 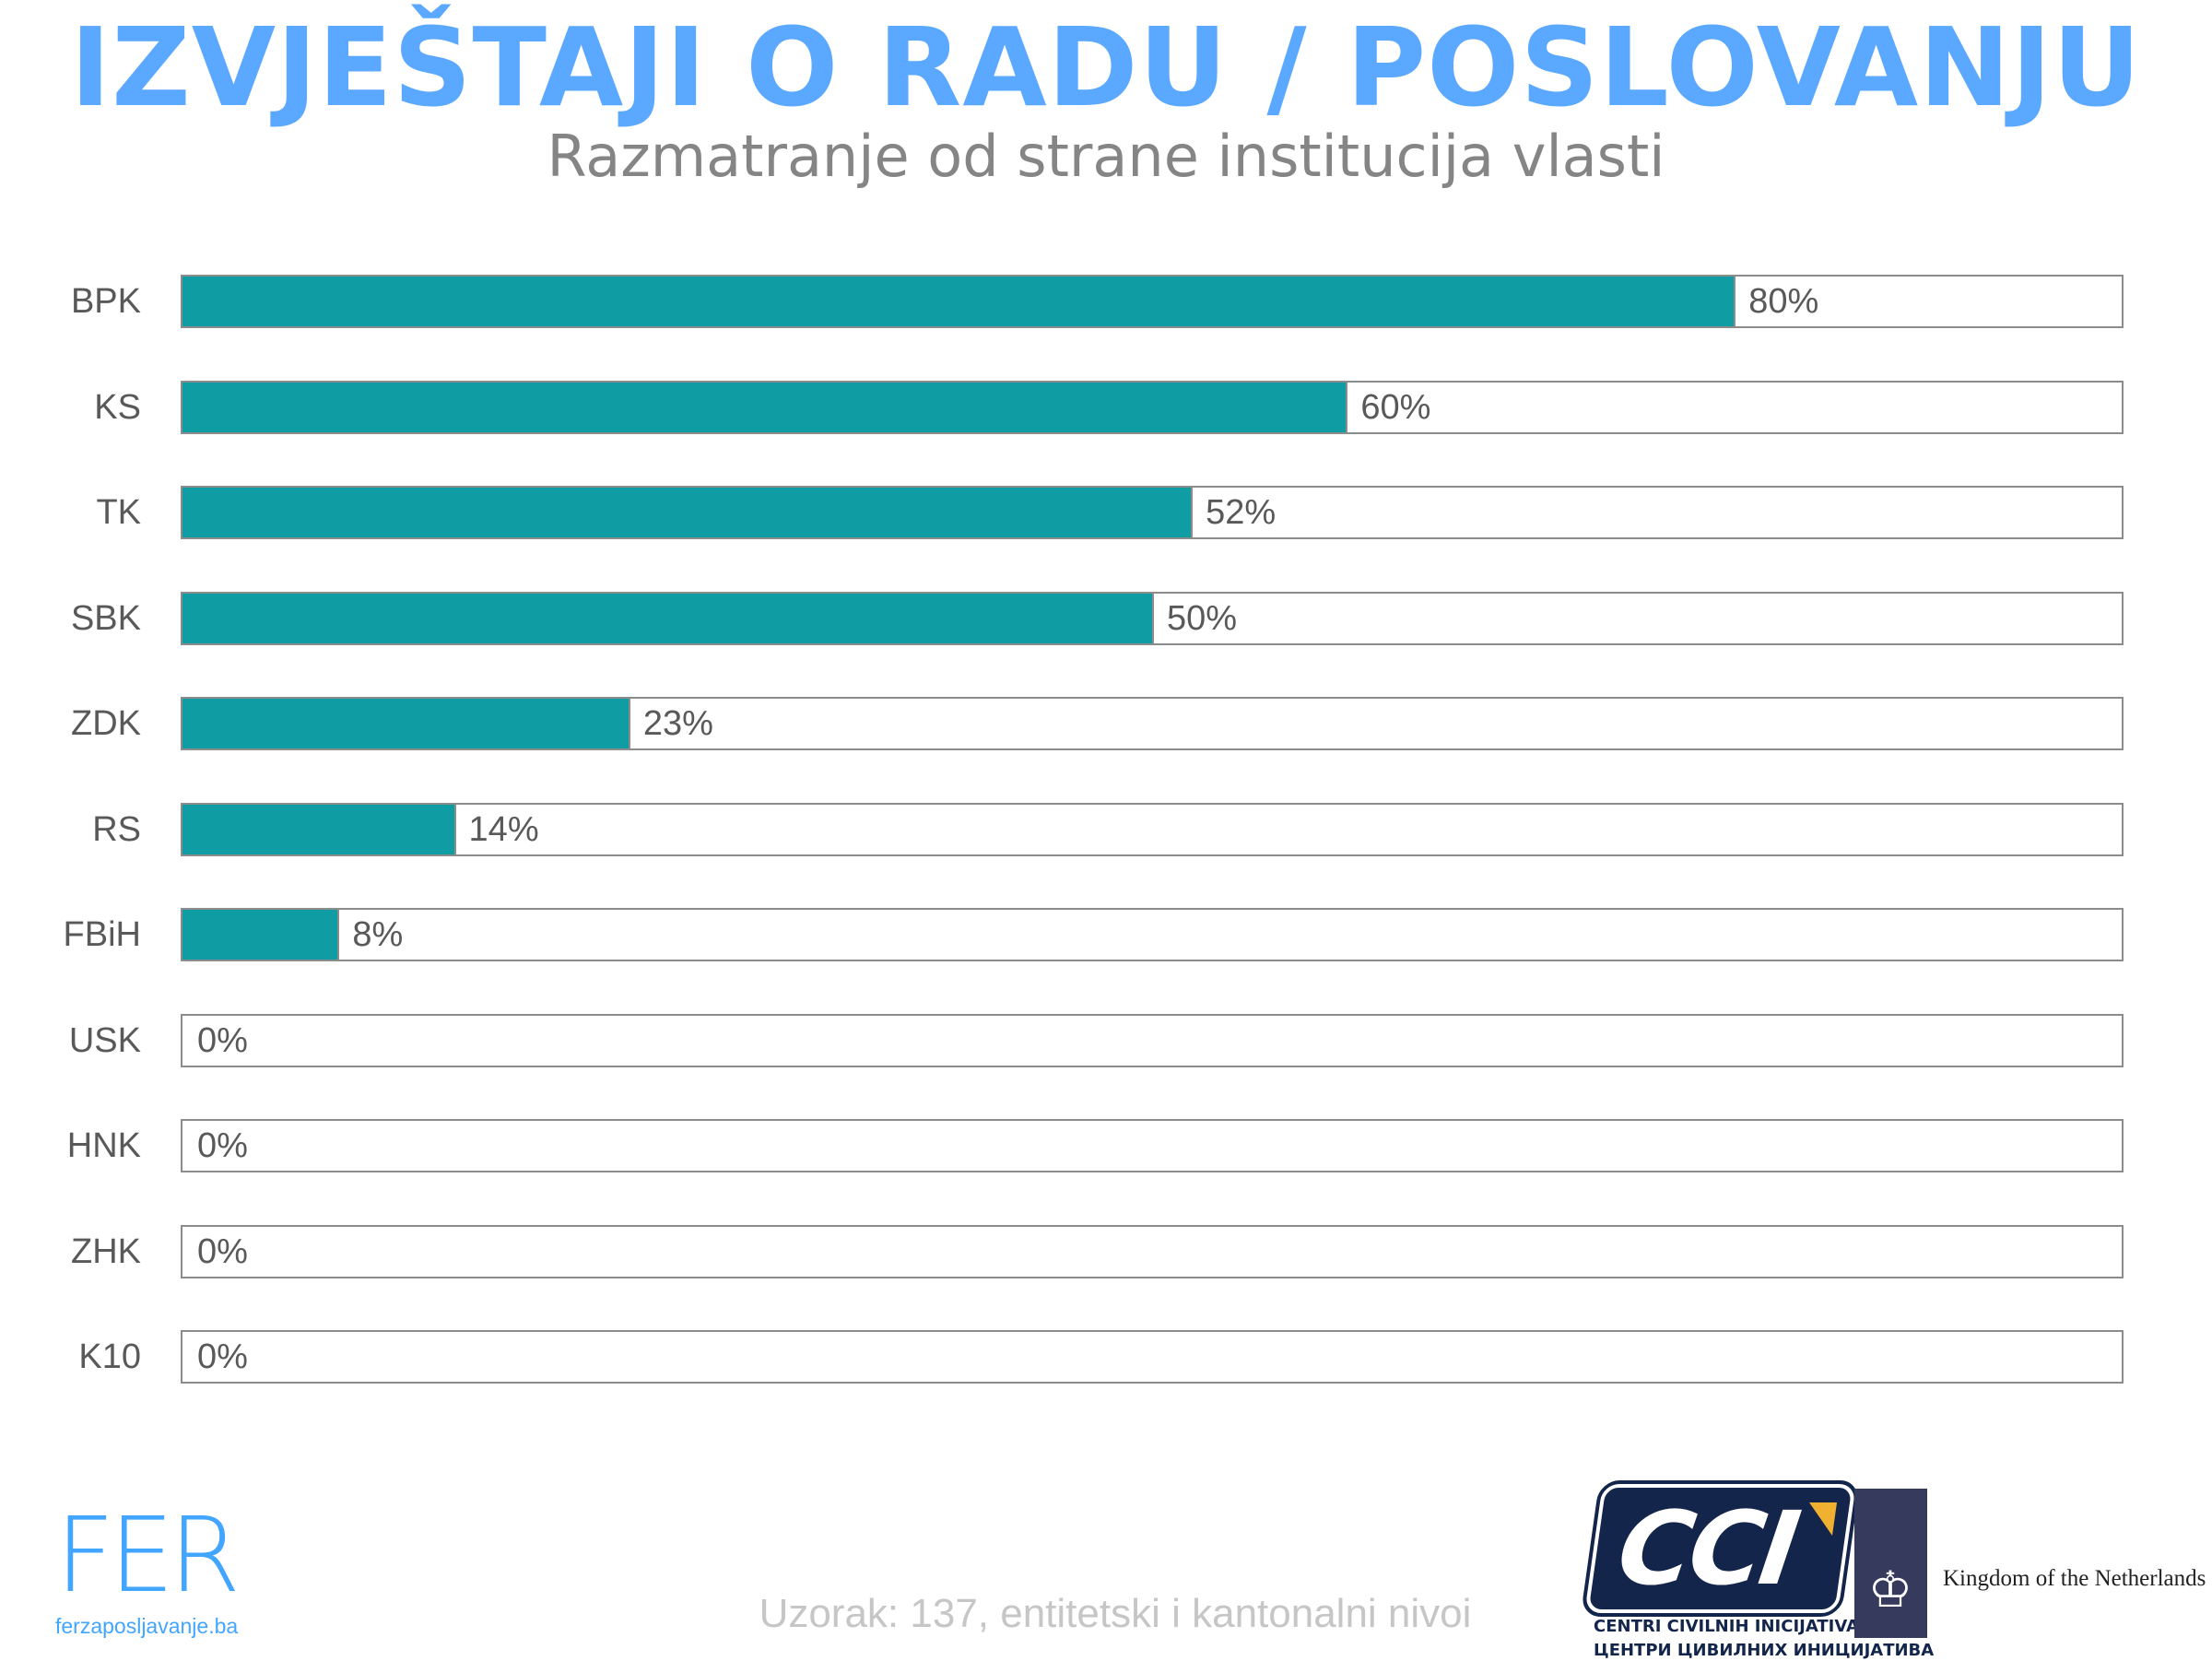 I want to click on data-label: 80%, so click(x=1783, y=301).